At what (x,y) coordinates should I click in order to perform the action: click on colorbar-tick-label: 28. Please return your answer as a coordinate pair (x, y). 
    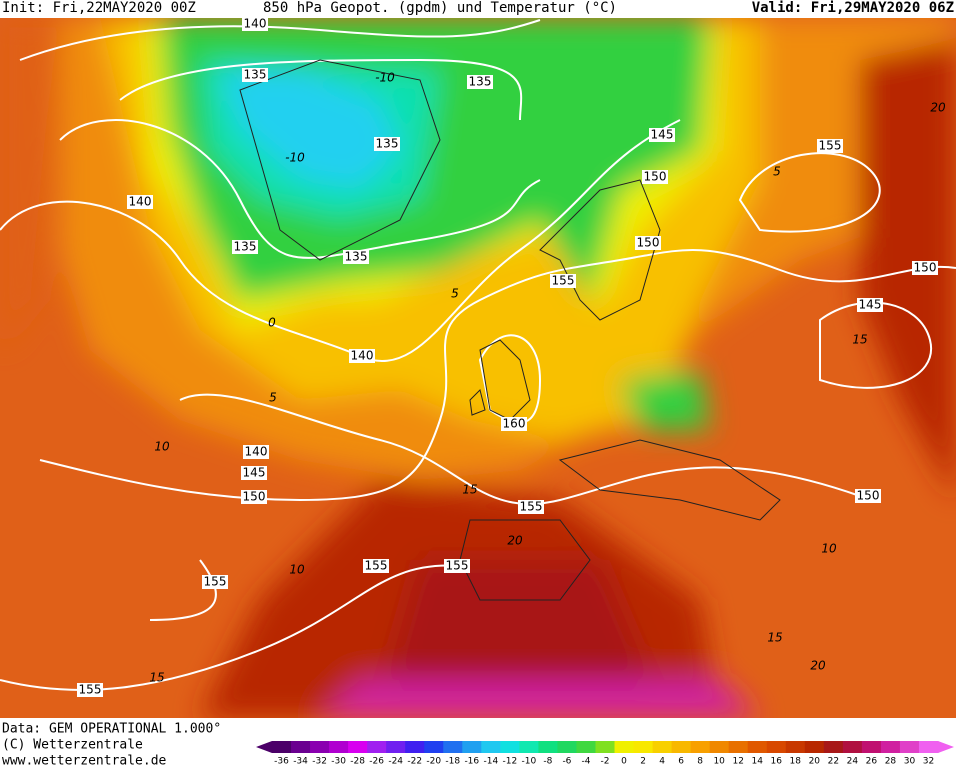
    Looking at the image, I should click on (891, 762).